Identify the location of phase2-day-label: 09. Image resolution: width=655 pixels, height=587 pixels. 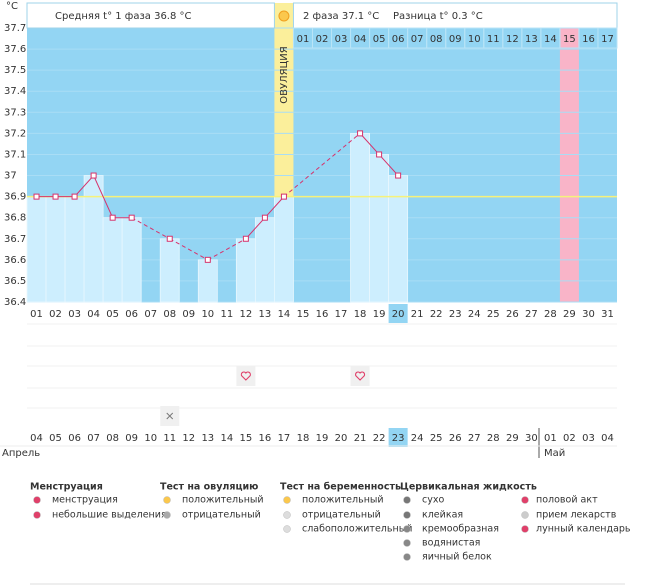
(455, 39).